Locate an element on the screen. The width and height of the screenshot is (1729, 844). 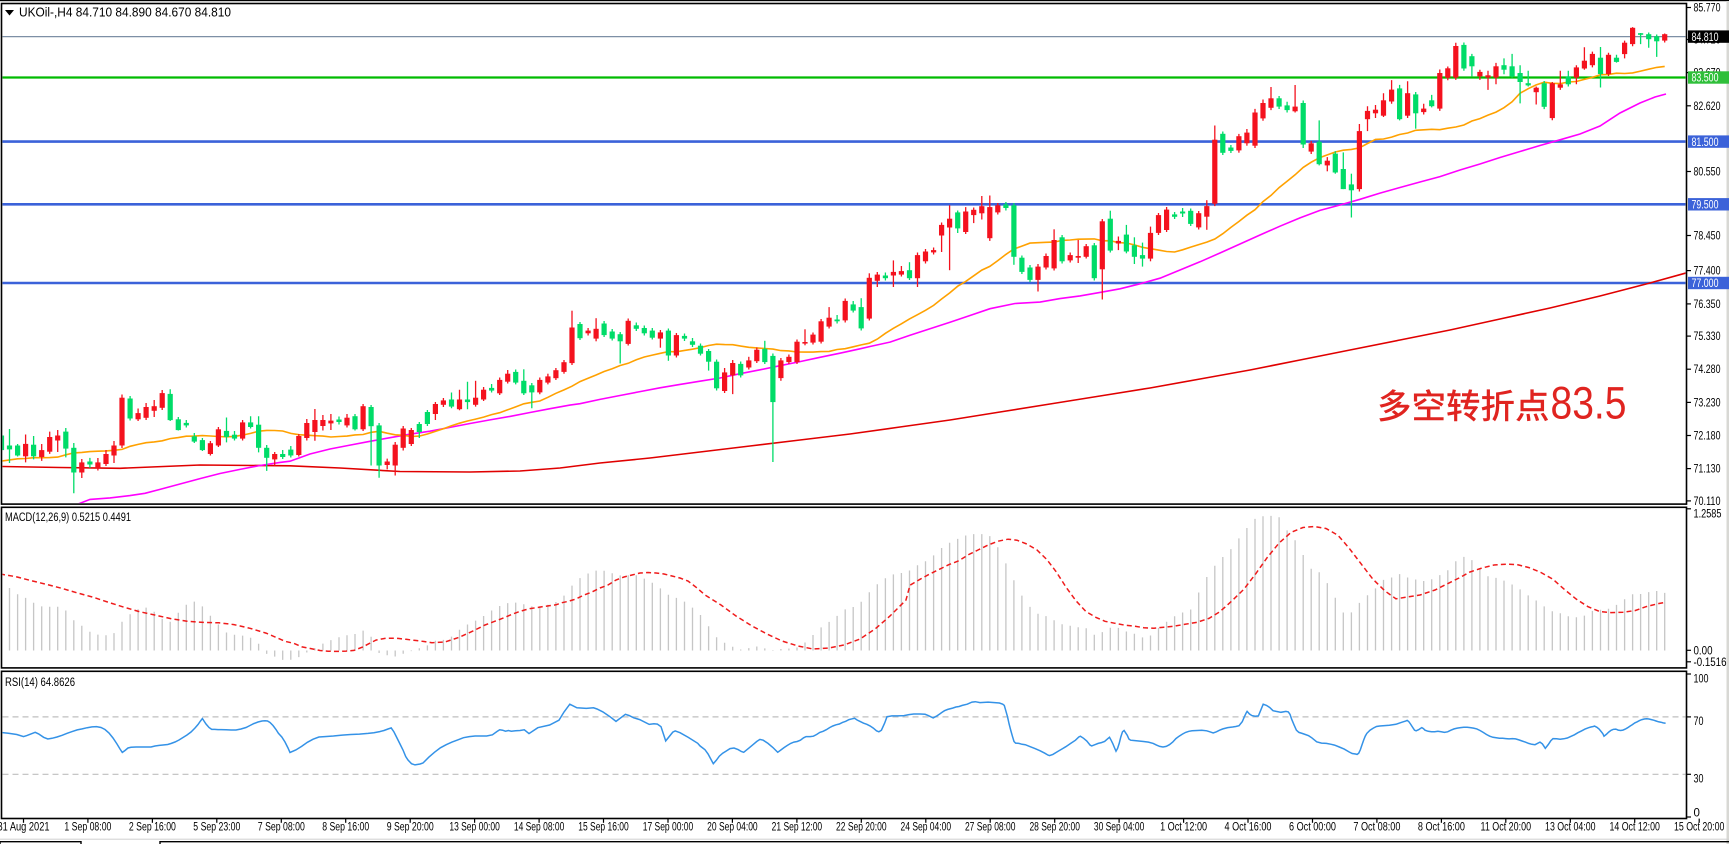
svg-text: 85.770 is located at coordinates (1707, 9).